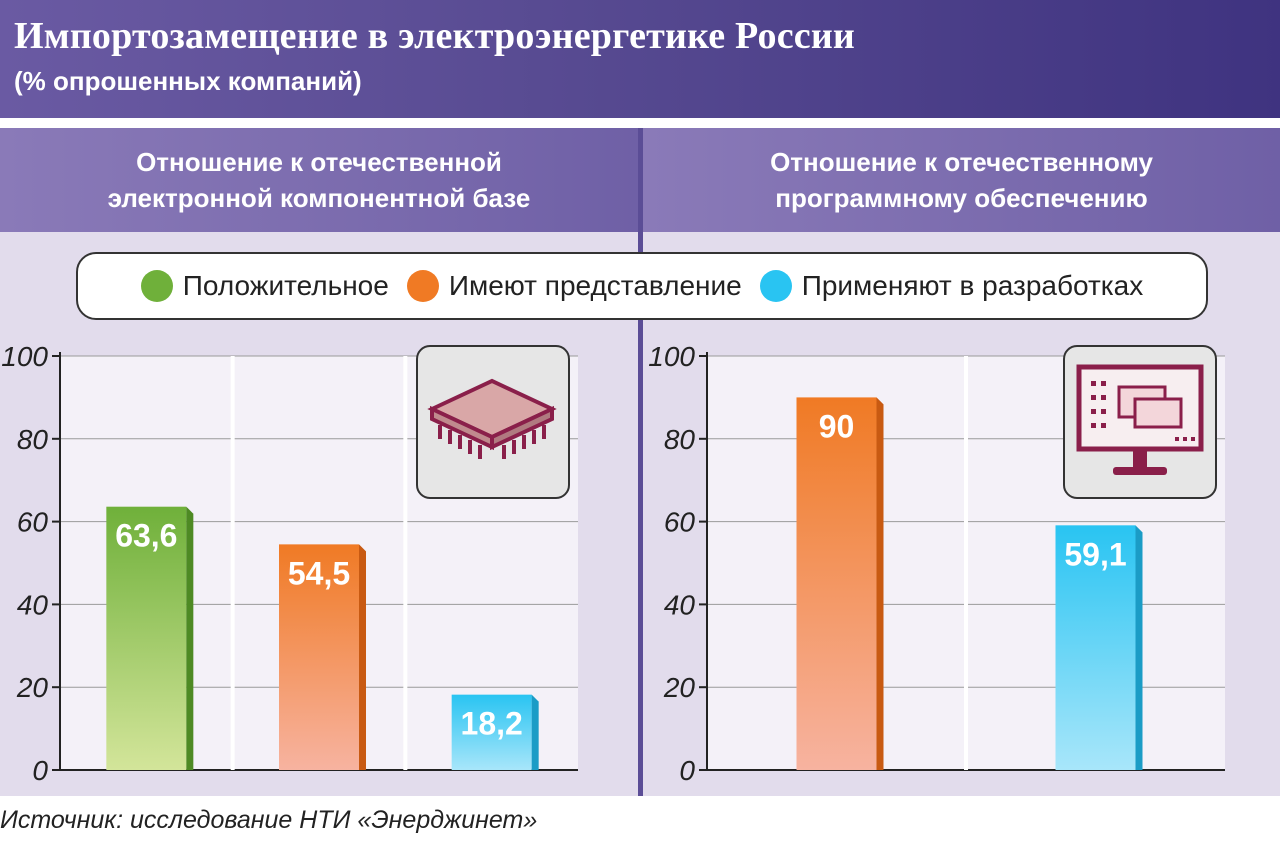 The image size is (1280, 852). I want to click on legend-swatch-green, so click(156, 286).